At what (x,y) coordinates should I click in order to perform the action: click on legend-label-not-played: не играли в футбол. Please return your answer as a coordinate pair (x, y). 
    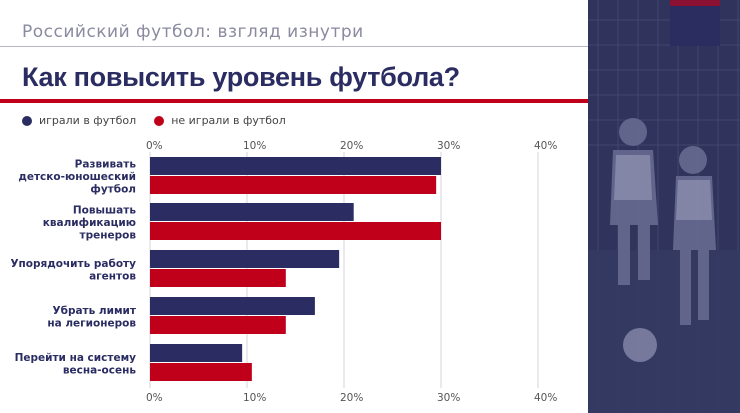
    Looking at the image, I should click on (228, 120).